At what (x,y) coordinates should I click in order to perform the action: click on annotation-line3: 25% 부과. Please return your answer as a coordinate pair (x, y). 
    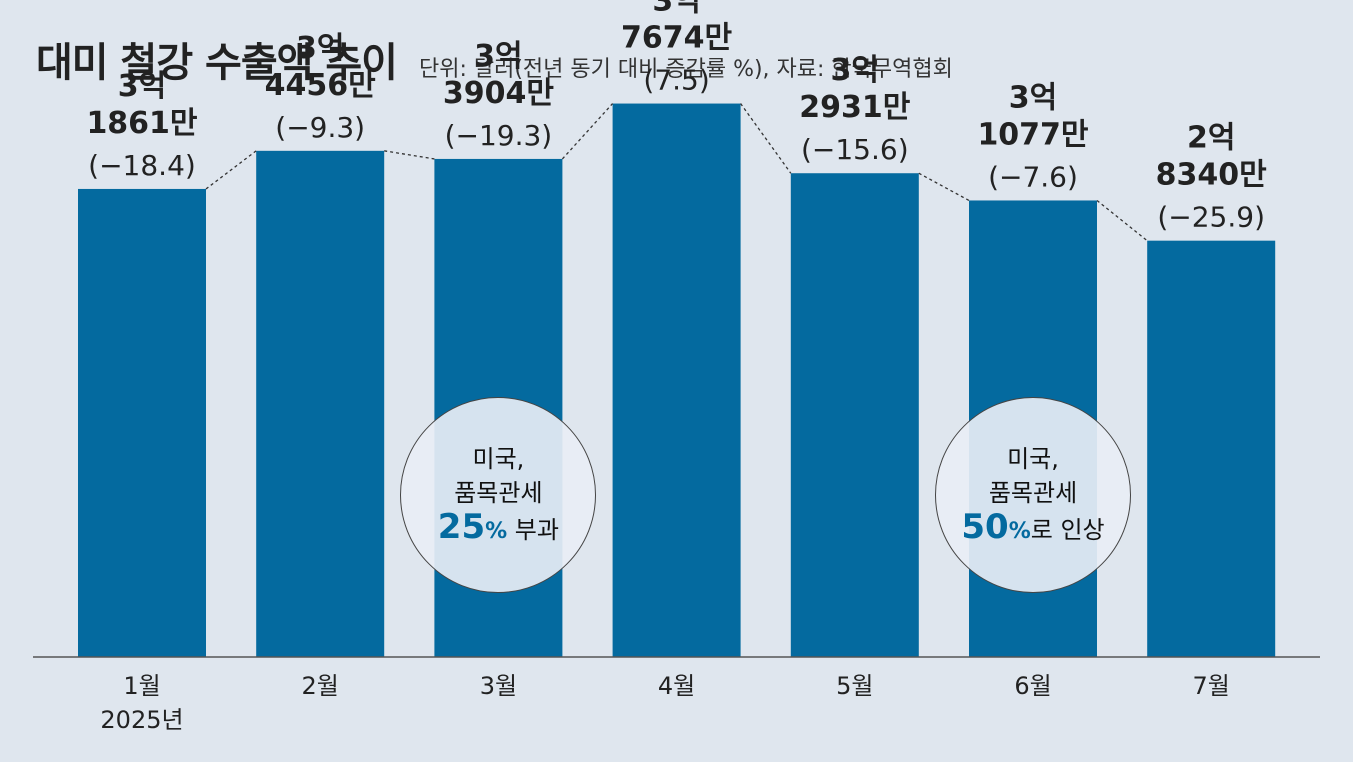
    Looking at the image, I should click on (498, 529).